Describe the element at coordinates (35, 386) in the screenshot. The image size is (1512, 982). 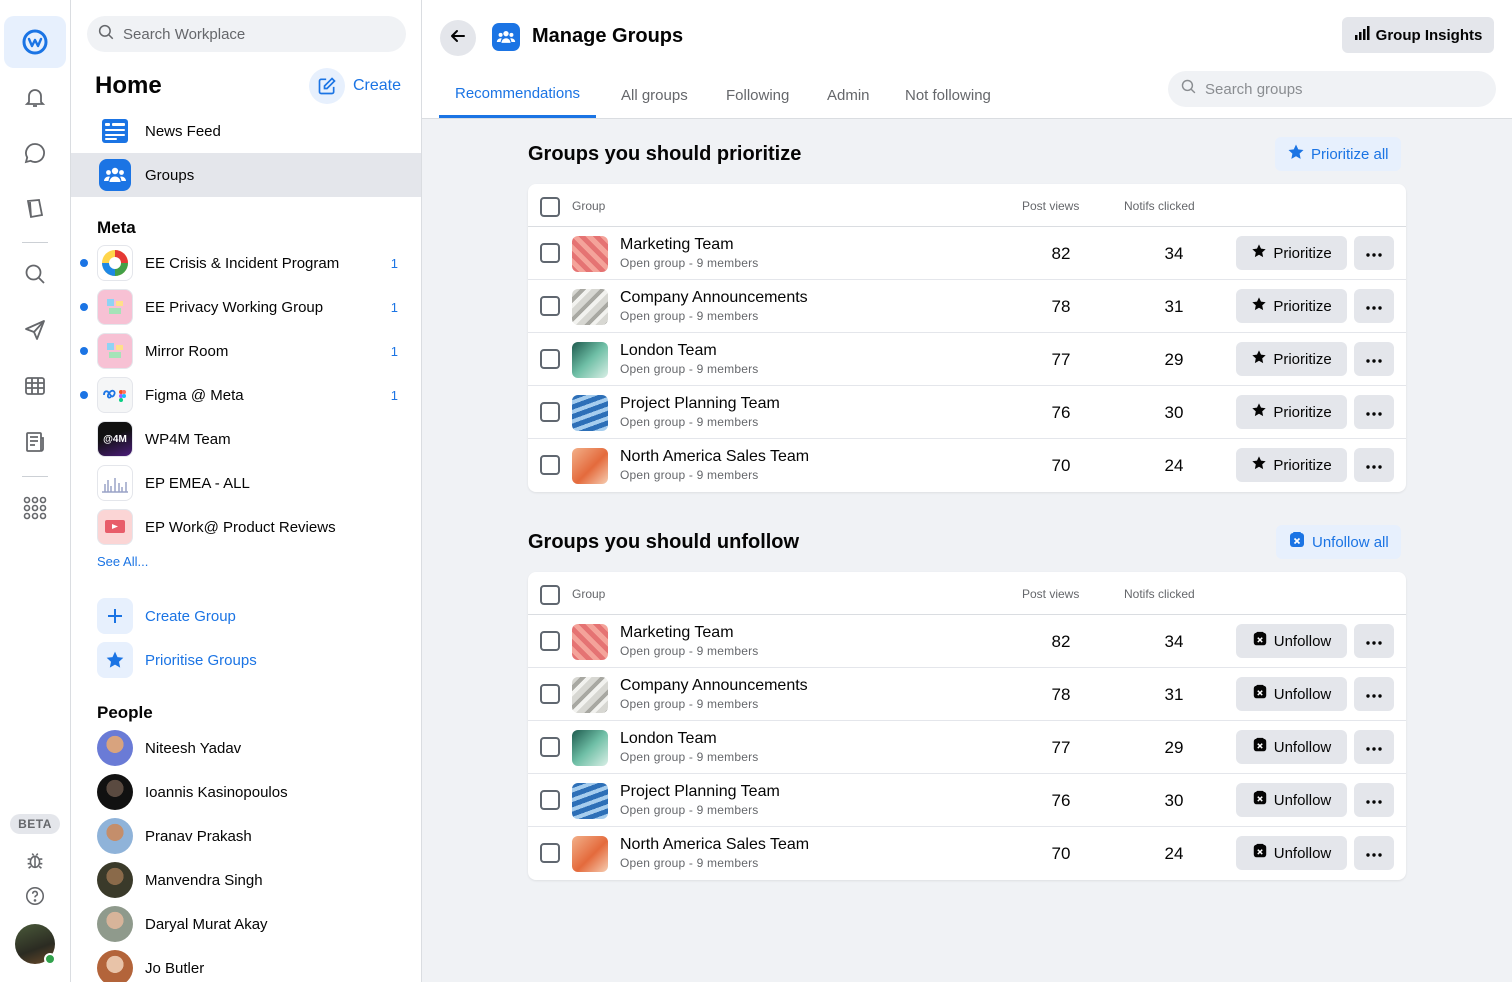
I see `table-icon` at that location.